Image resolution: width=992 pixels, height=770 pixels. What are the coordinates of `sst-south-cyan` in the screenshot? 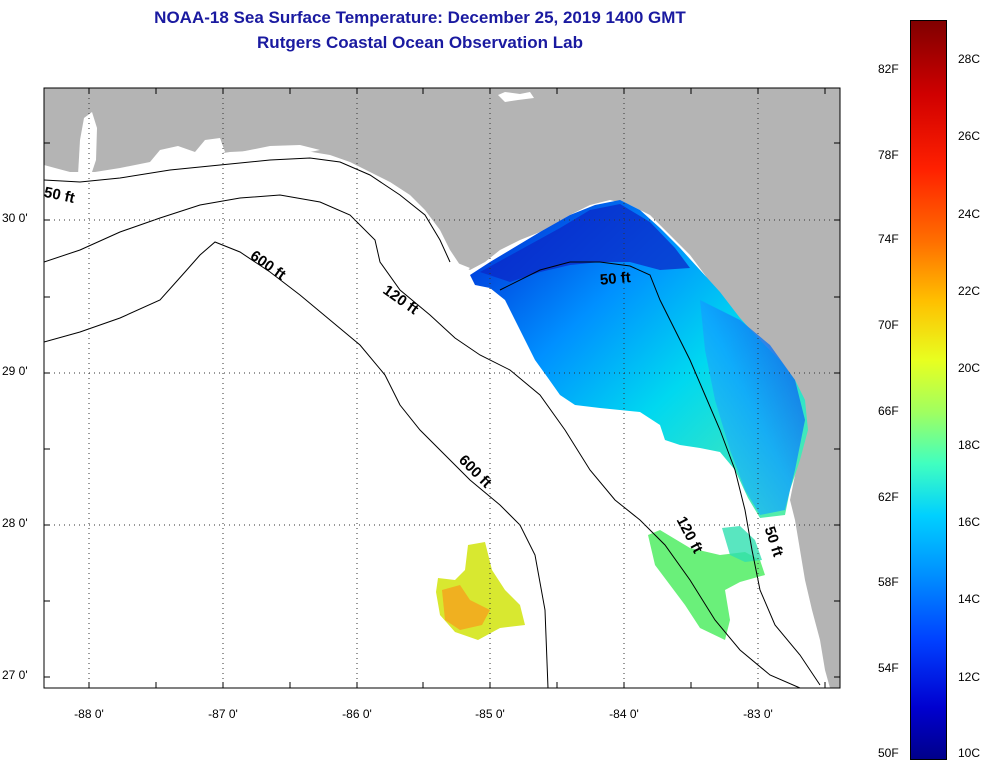 It's located at (742, 544).